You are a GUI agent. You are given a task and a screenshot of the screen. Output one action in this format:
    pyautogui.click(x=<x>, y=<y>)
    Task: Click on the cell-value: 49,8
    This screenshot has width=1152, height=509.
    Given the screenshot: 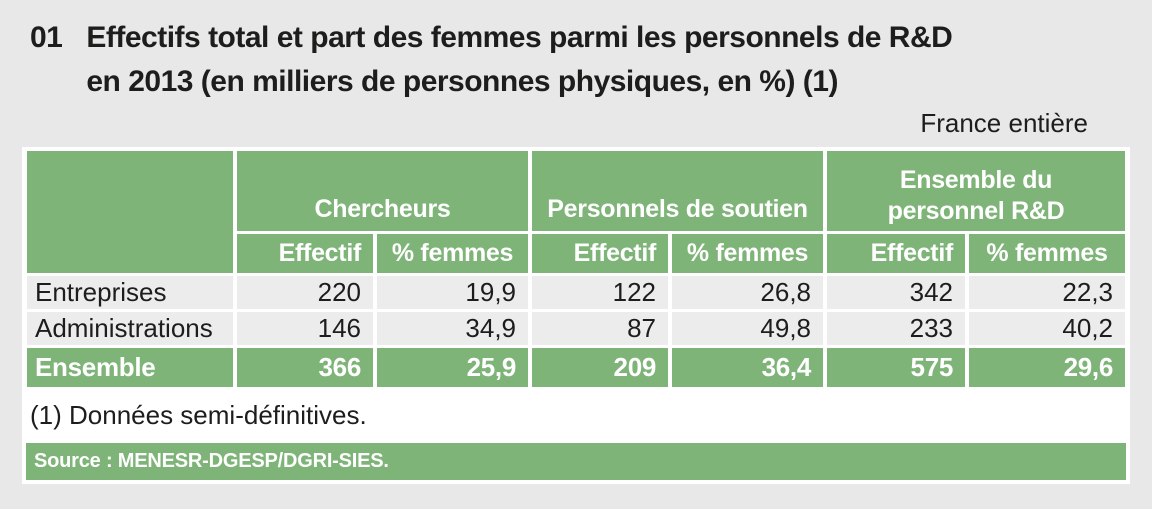 What is the action you would take?
    pyautogui.click(x=748, y=328)
    